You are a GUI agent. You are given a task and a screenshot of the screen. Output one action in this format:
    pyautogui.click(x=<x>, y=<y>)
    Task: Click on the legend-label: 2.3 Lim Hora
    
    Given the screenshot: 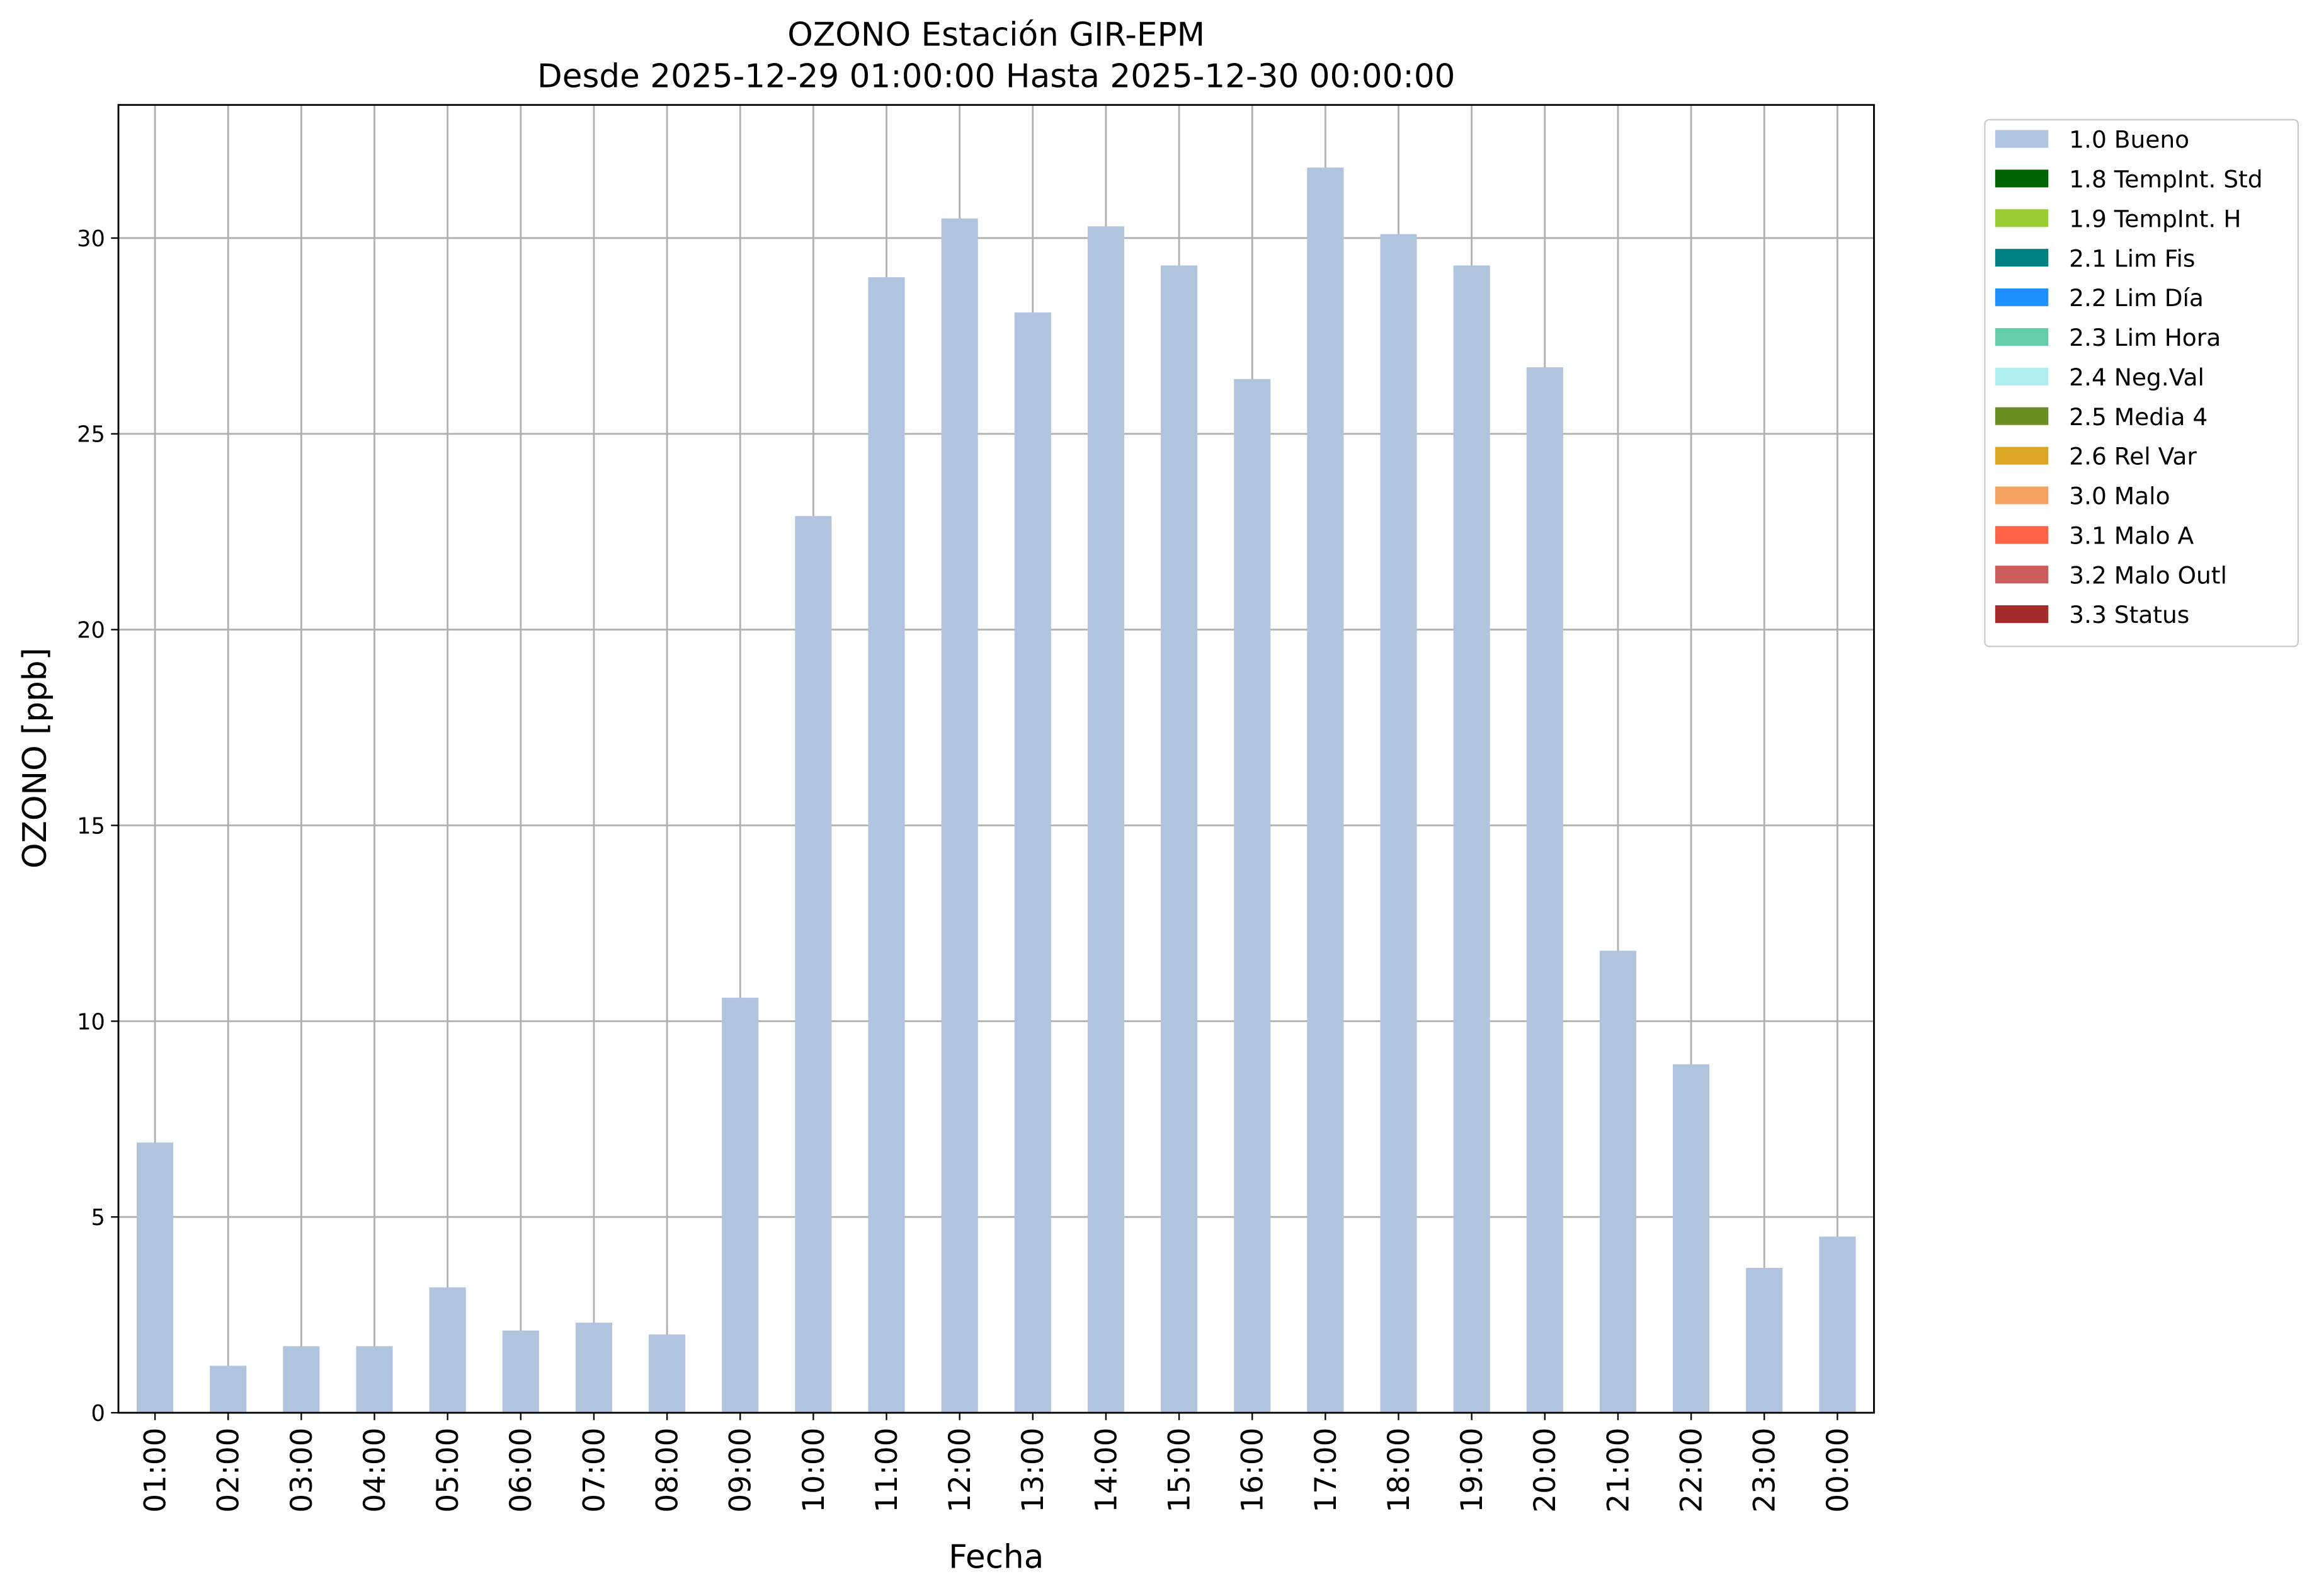 What is the action you would take?
    pyautogui.click(x=2145, y=337)
    